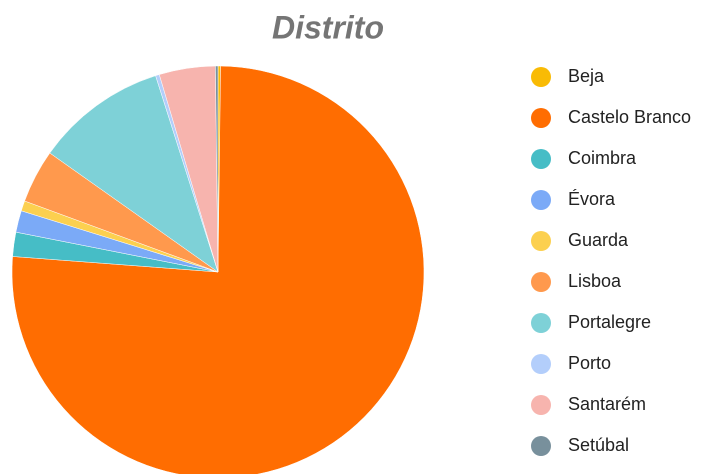 This screenshot has width=722, height=474. I want to click on legend-label: Setúbal, so click(598, 445).